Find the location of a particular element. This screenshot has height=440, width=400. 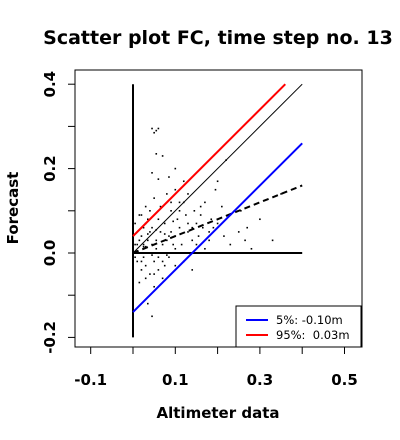

y-tick-label: 0.4 is located at coordinates (50, 84).